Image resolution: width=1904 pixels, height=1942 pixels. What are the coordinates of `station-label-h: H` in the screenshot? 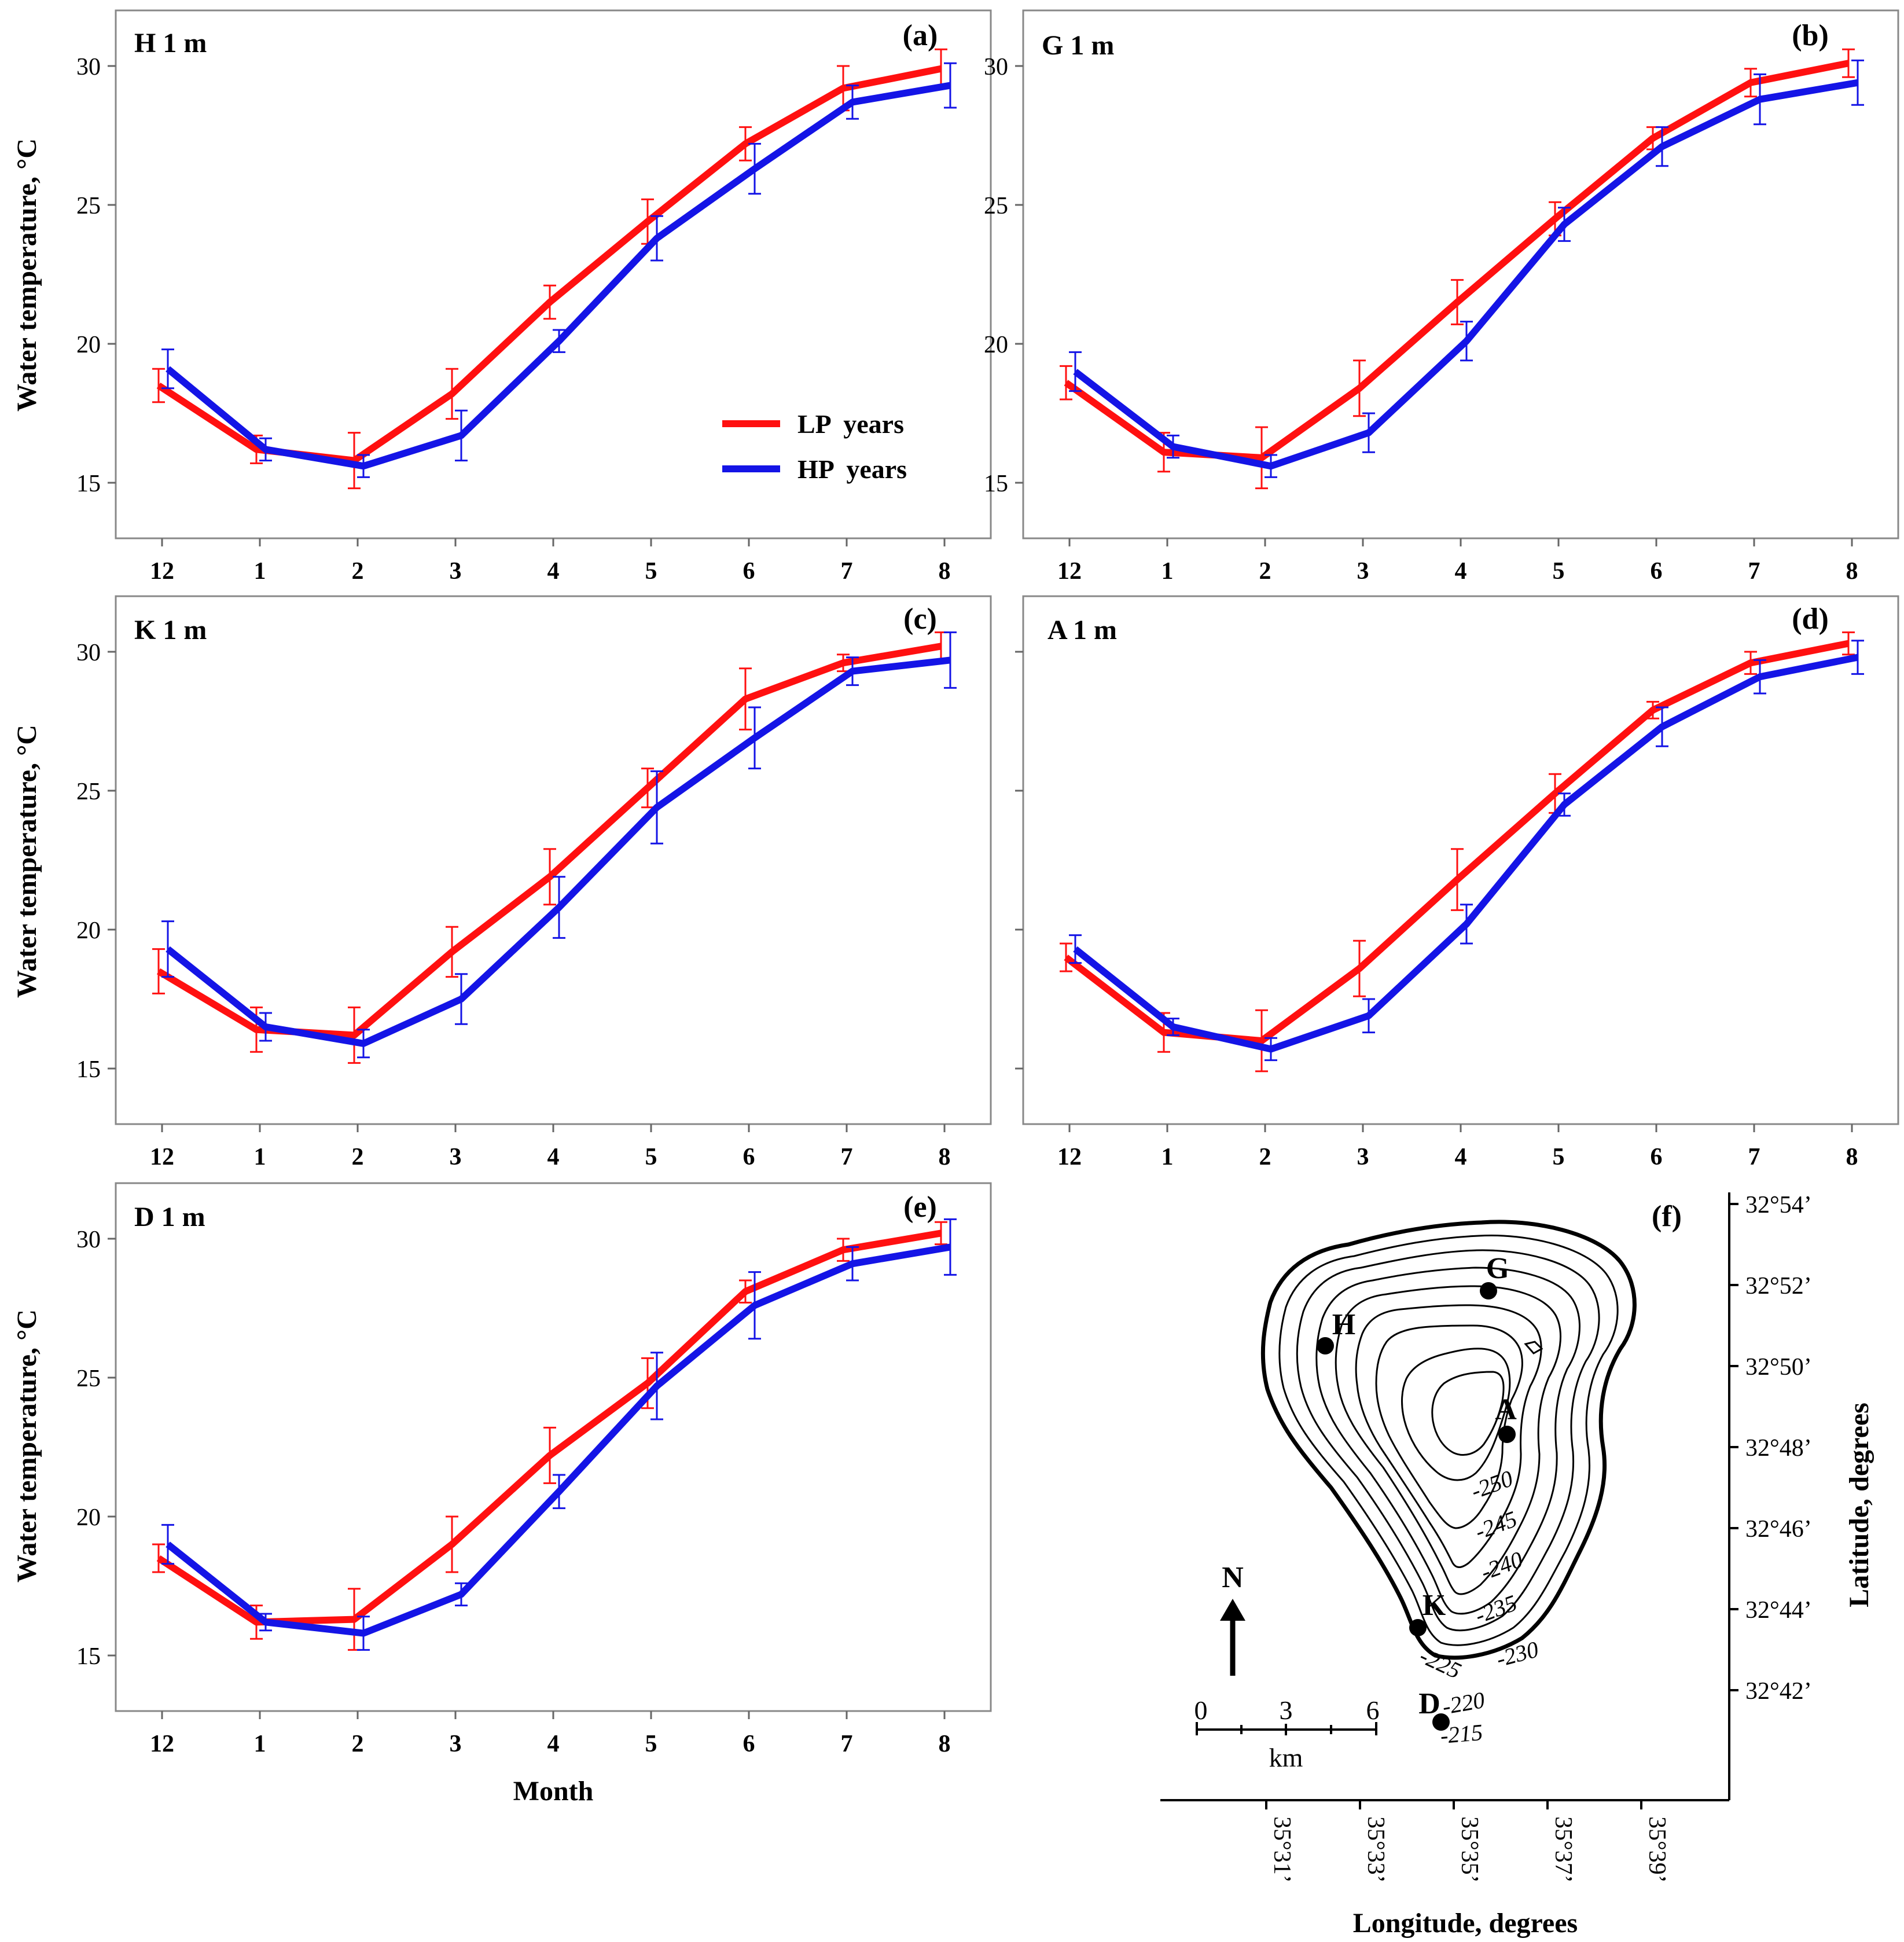 It's located at (1343, 1324).